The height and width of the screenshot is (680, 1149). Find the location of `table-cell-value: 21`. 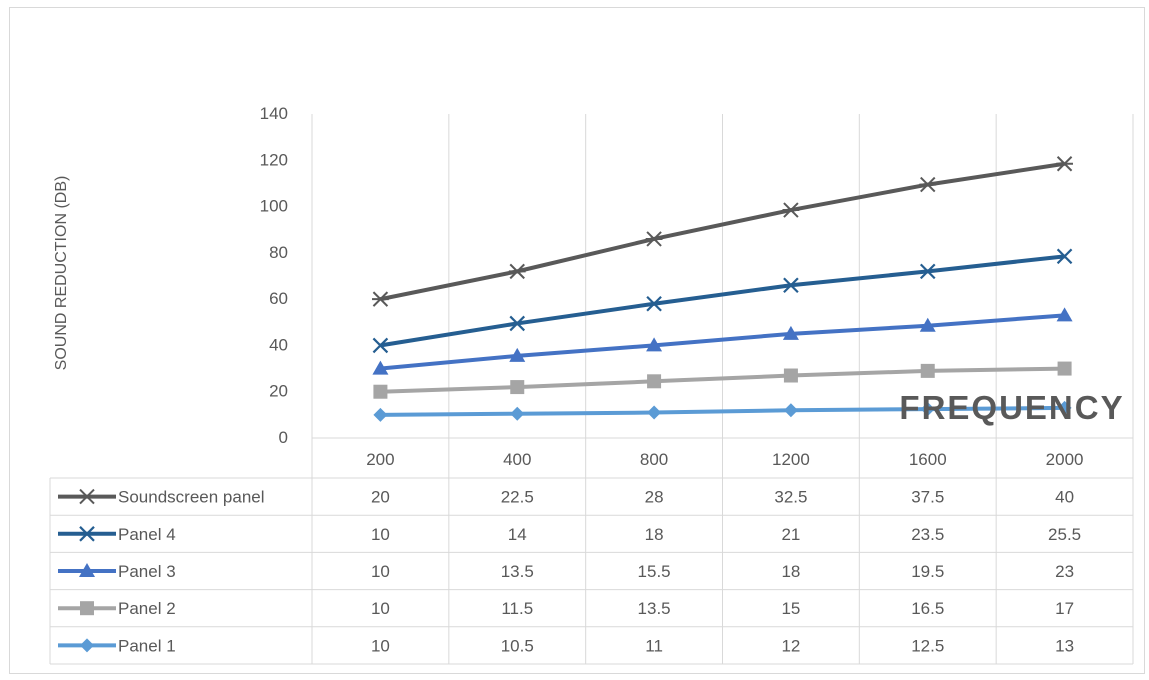

table-cell-value: 21 is located at coordinates (790, 534).